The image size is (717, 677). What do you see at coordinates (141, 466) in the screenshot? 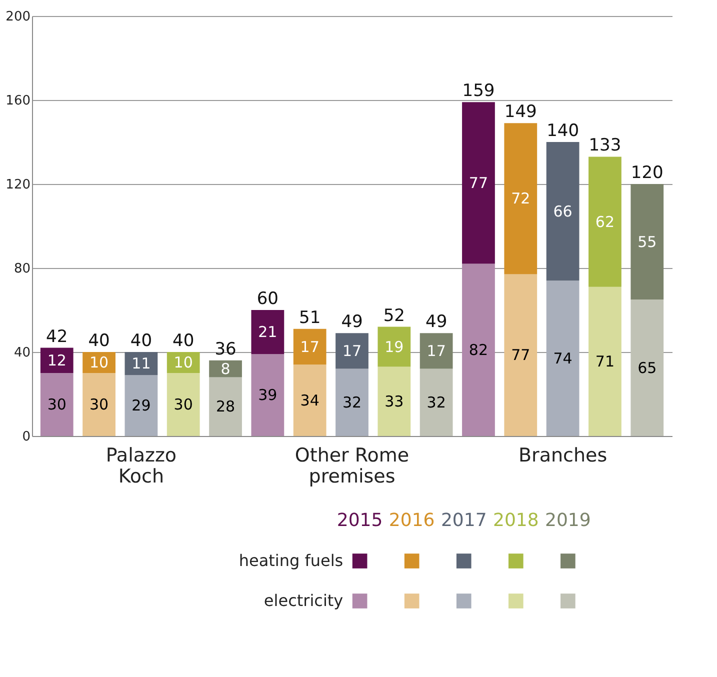
I see `x-tick-label: Palazzo Koch` at bounding box center [141, 466].